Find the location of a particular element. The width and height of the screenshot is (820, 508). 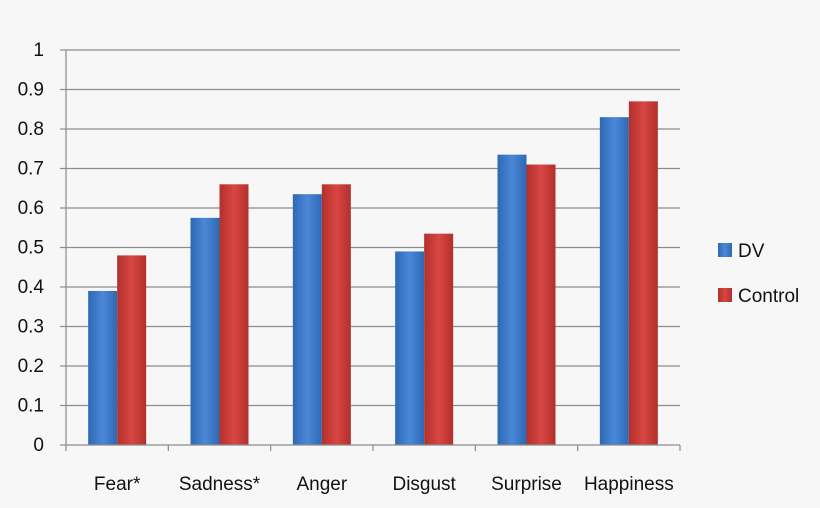

y-tick-label: 0.2 is located at coordinates (31, 366).